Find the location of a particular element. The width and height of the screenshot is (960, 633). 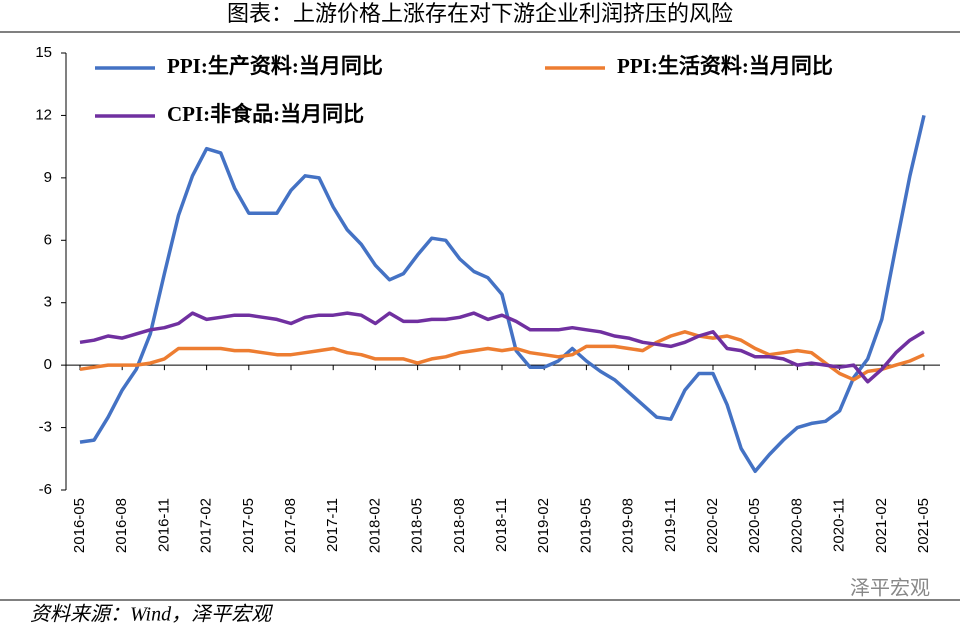

x-tick-label: 2020-05 is located at coordinates (754, 525).